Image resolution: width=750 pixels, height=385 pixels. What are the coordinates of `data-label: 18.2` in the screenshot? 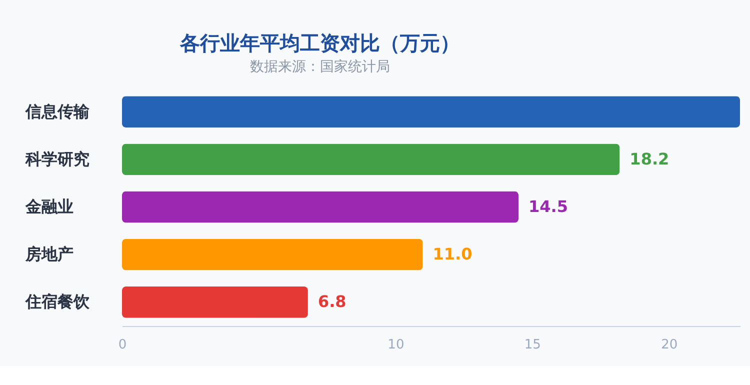 It's located at (650, 158).